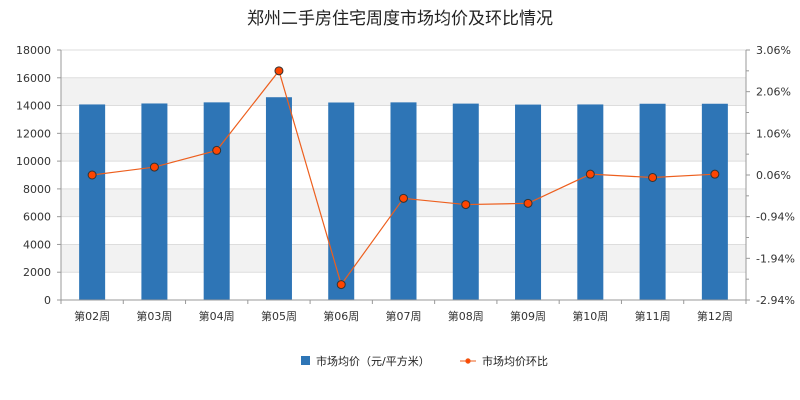 This screenshot has height=400, width=800. I want to click on chart-title: 郑州二手房住宅周度市场均价及环比情况, so click(400, 19).